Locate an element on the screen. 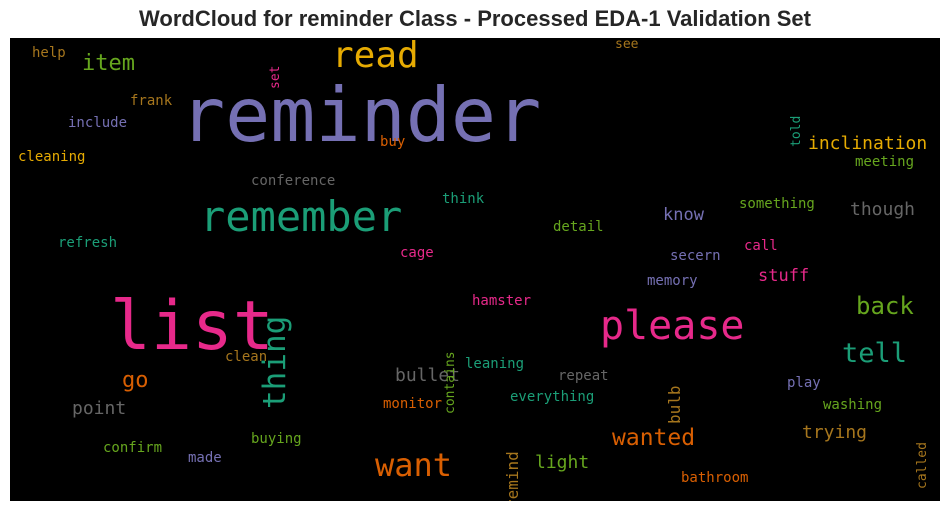 This screenshot has height=511, width=950. word-wanted: wanted is located at coordinates (654, 438).